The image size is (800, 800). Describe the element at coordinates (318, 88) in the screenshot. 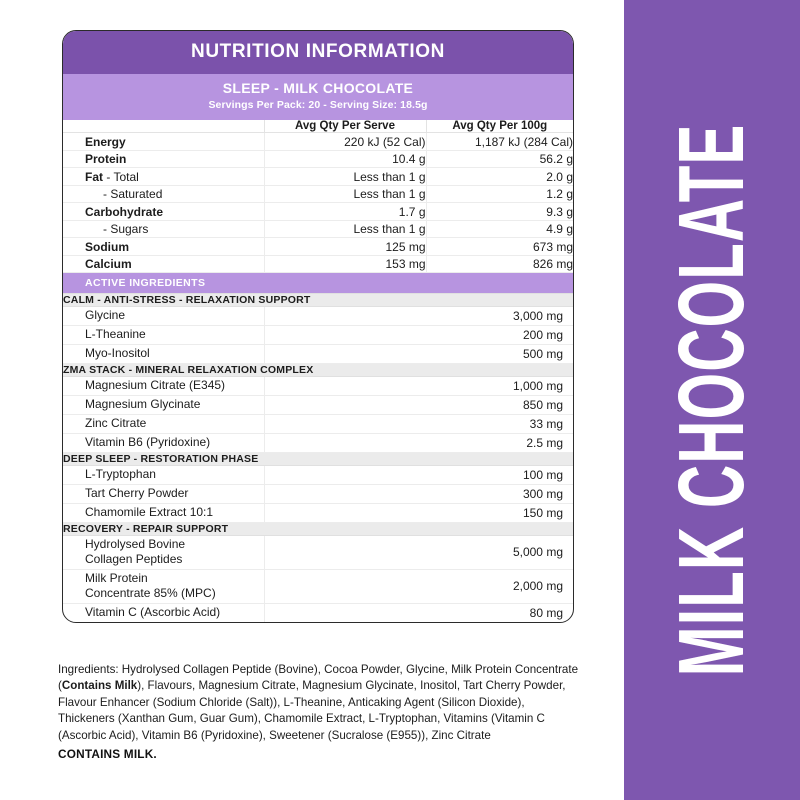

I see `product-name: SLEEP - MILK CHOCOLATE` at that location.